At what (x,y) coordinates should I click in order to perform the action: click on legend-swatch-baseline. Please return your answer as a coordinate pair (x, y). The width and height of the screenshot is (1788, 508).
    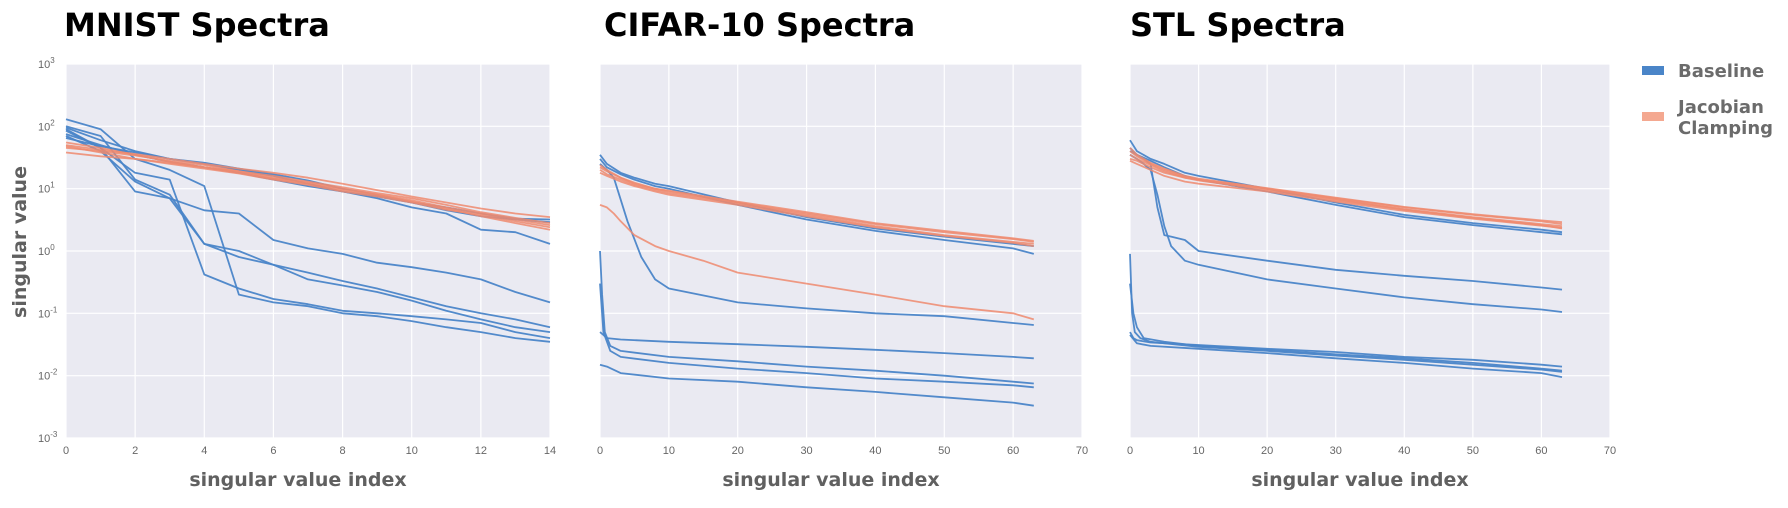
    Looking at the image, I should click on (1653, 70).